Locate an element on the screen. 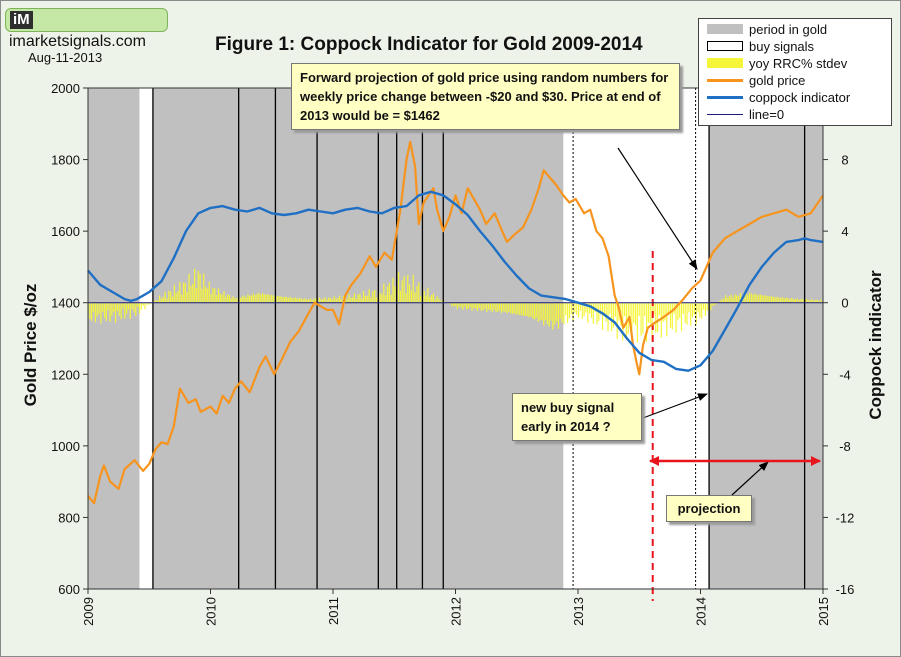  legend-label: coppock indicator is located at coordinates (800, 97).